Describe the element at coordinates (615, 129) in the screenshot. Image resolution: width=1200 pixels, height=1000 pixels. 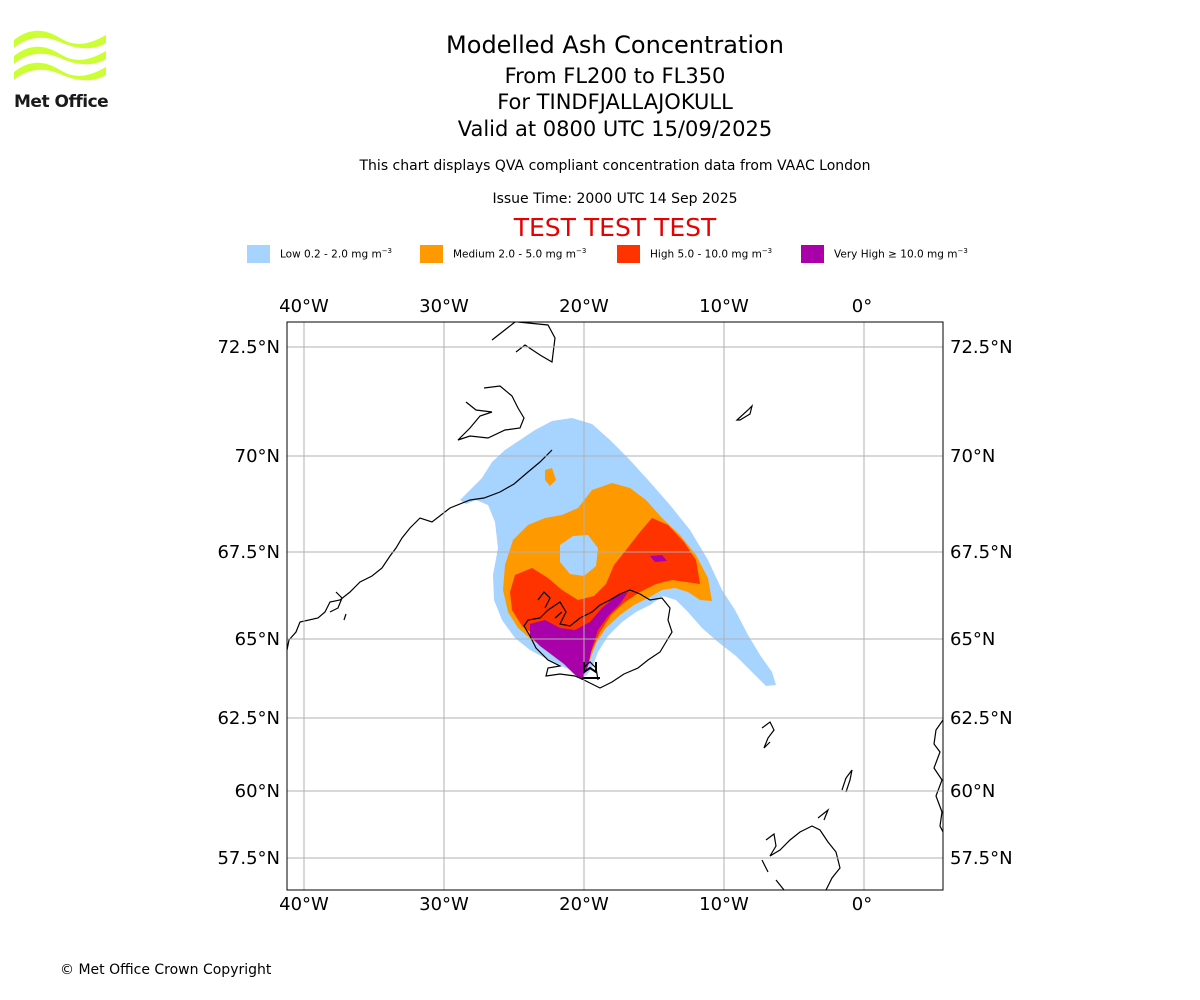
I see `valid-time: Valid at 0800 UTC 15/09/2025` at that location.